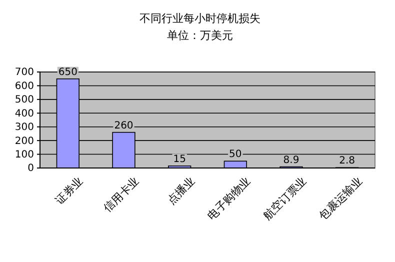  I want to click on y-tick-label: 600, so click(24, 86).